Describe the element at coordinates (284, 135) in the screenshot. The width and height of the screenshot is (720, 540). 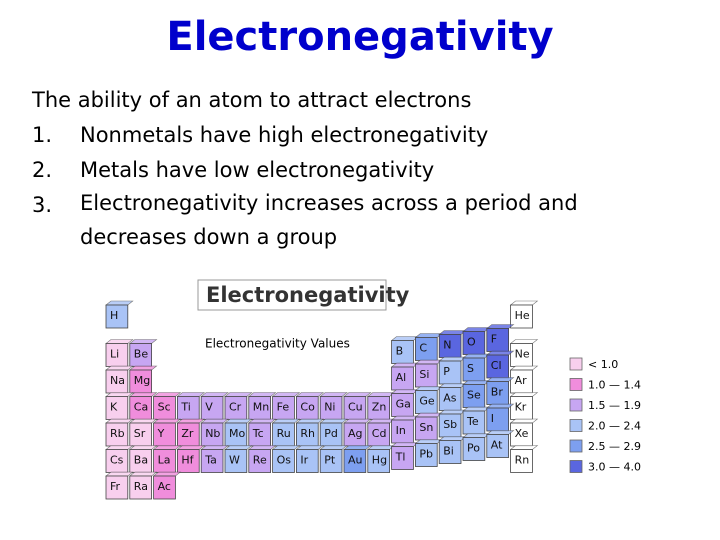
I see `list-text: Nonmetals have high electronegativity` at that location.